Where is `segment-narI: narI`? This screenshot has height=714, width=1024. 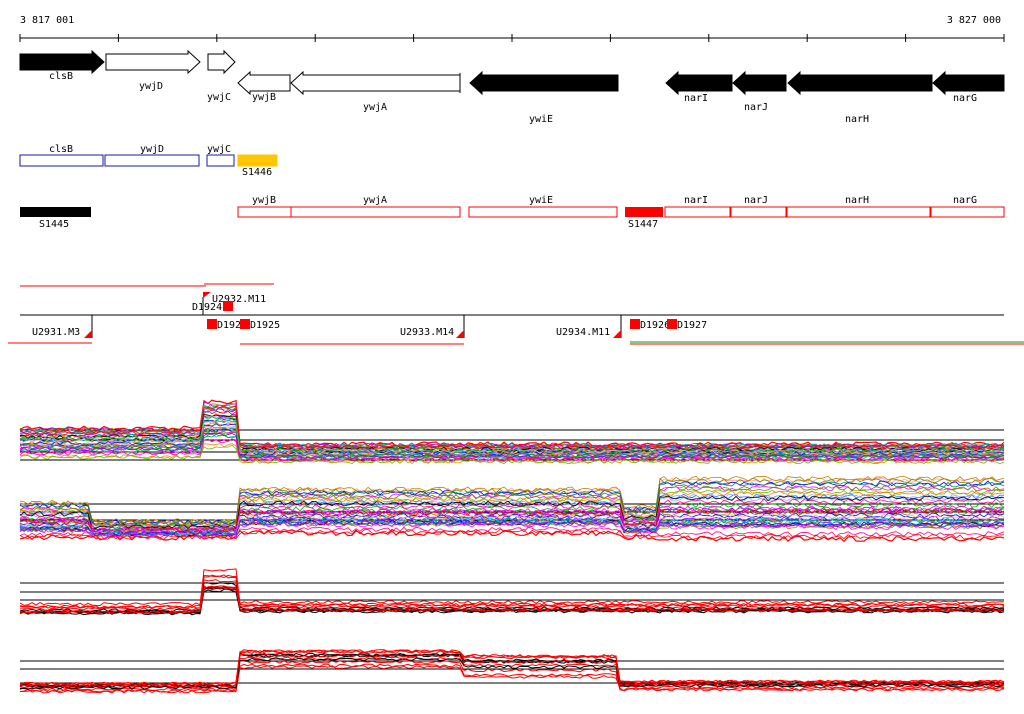 segment-narI: narI is located at coordinates (697, 206).